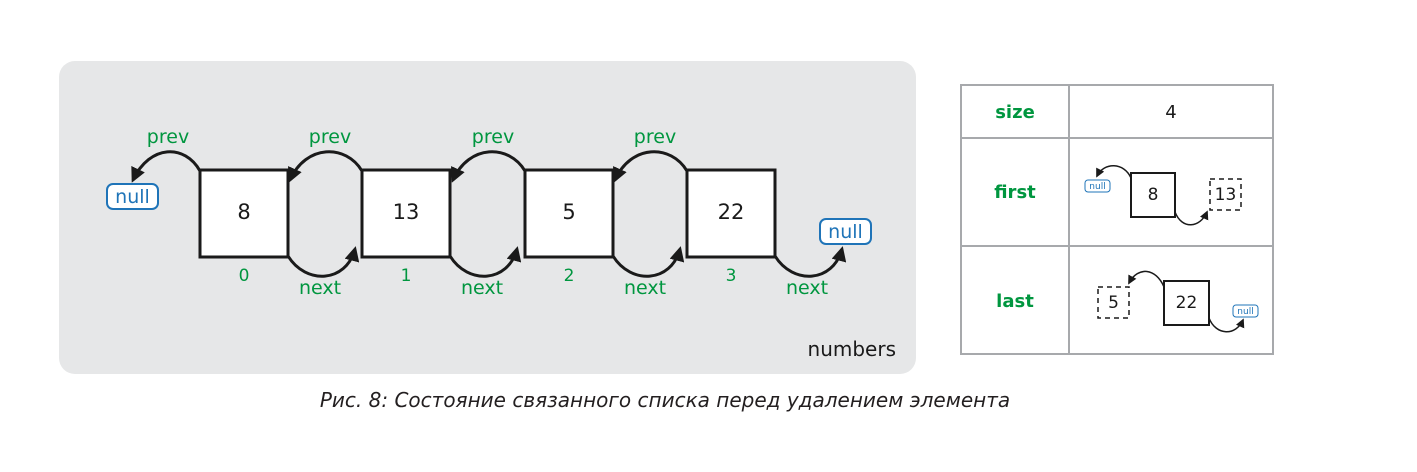  I want to click on null-left-label: null, so click(132, 197).